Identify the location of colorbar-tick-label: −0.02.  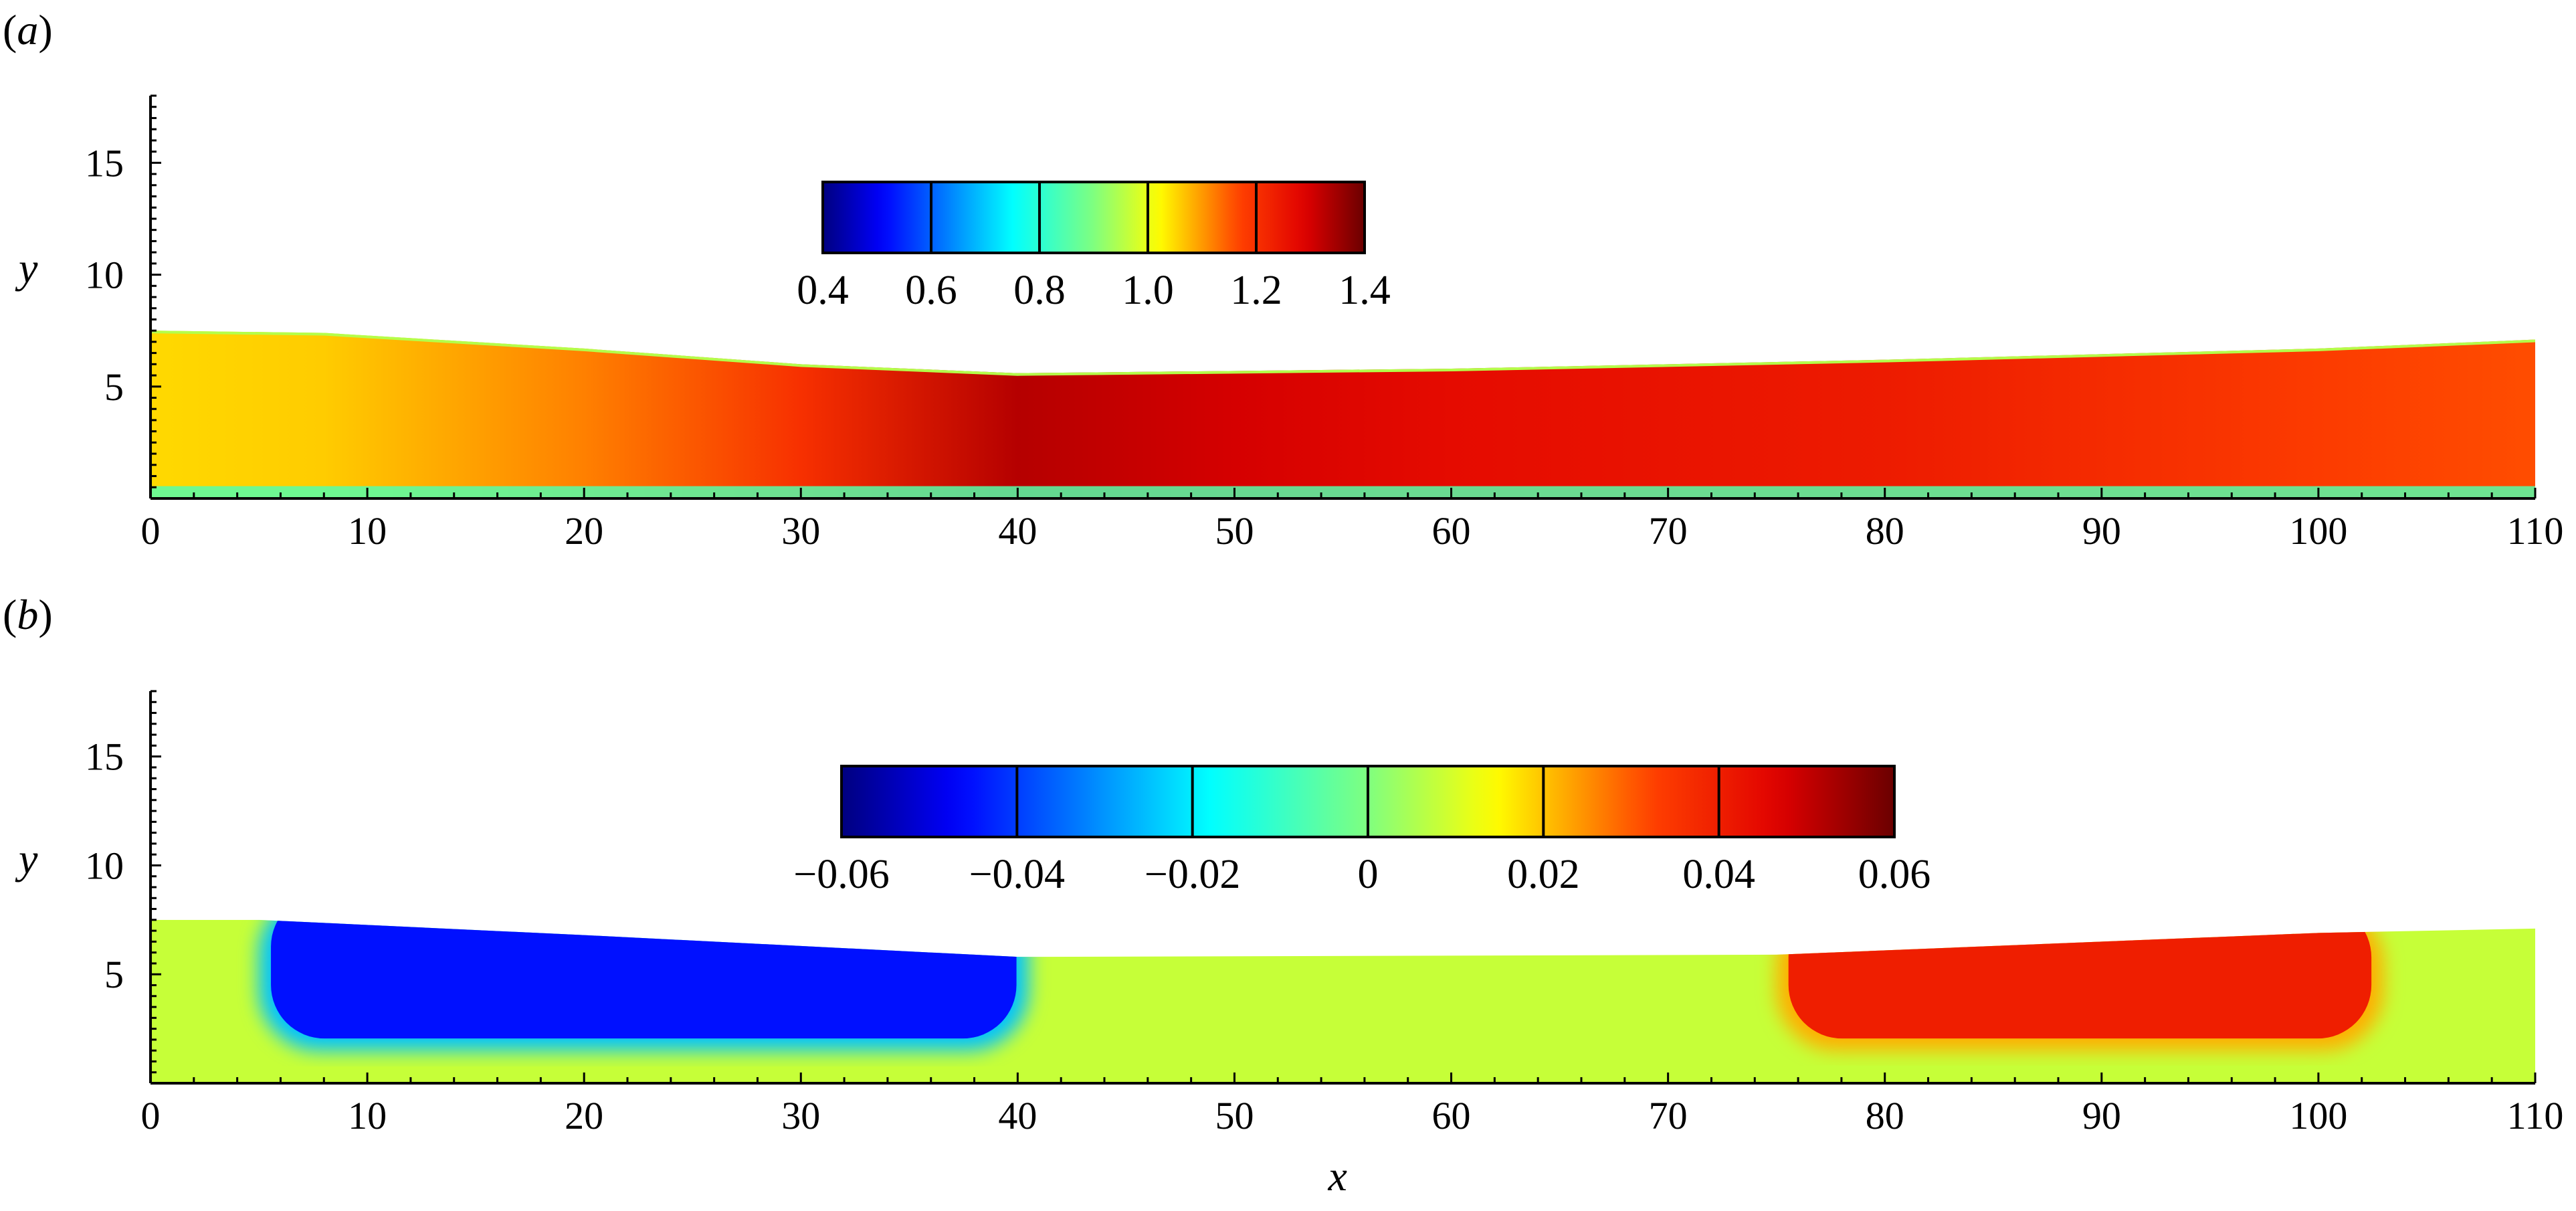
(1192, 874).